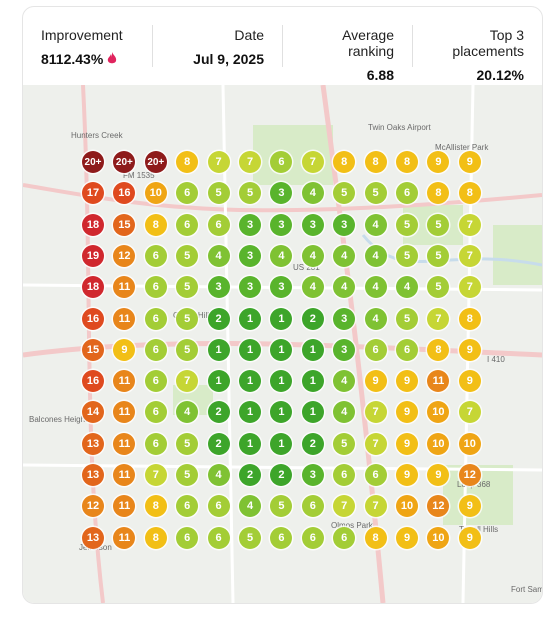 This screenshot has height=620, width=551. I want to click on stat-block: Average ranking 6.88, so click(347, 54).